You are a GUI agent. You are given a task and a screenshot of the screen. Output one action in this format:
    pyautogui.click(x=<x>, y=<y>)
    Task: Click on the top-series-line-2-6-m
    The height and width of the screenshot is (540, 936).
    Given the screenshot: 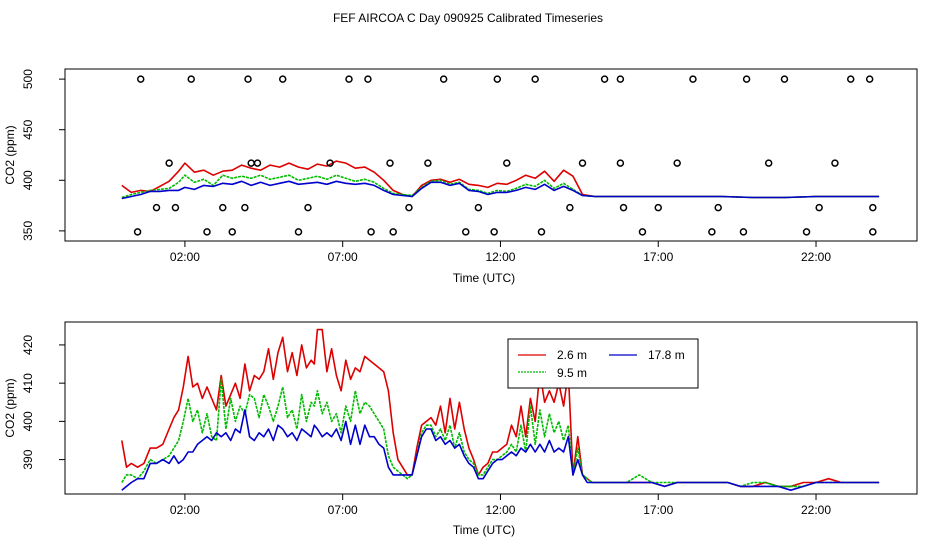 What is the action you would take?
    pyautogui.click(x=500, y=179)
    